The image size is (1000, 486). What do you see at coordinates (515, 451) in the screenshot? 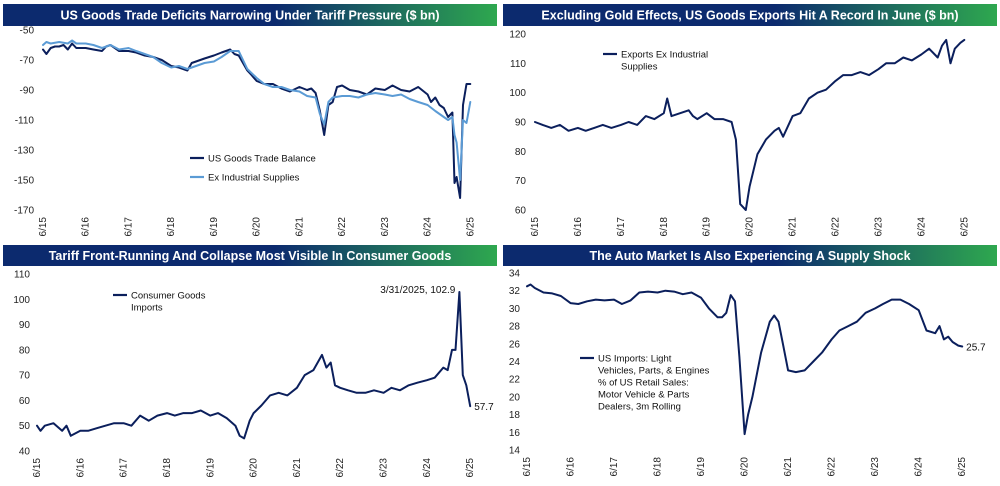
I see `y-tick-label: 14` at bounding box center [515, 451].